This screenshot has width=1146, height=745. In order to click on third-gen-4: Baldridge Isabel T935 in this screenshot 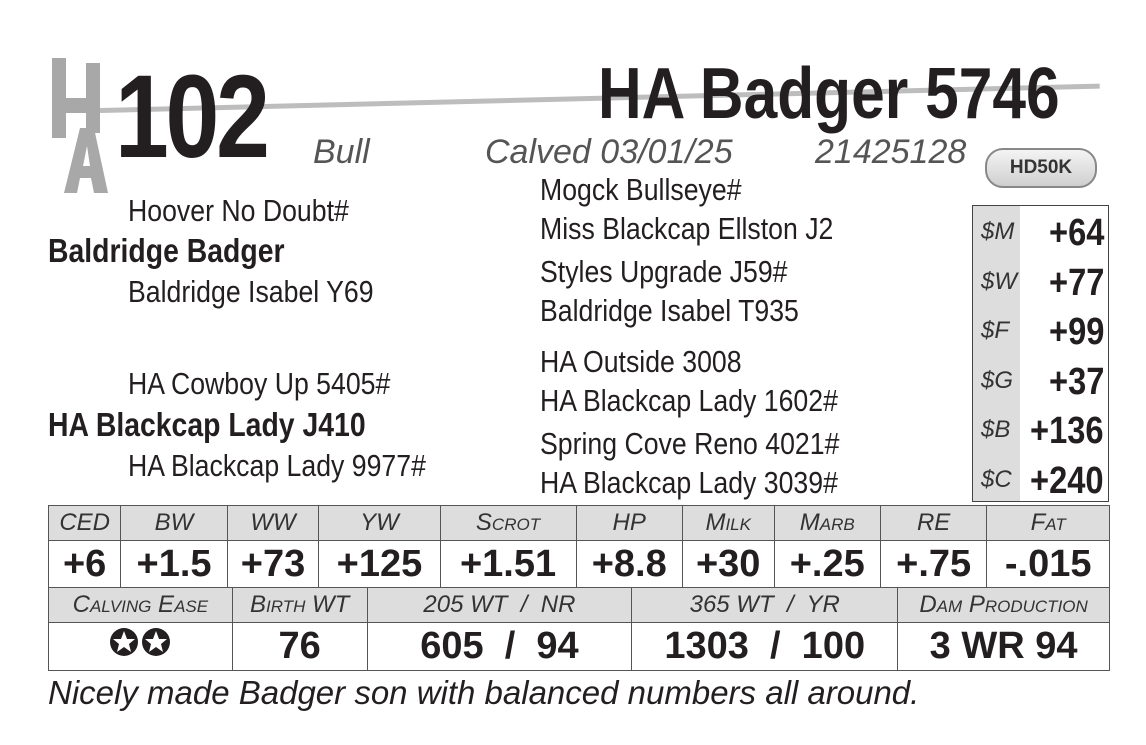, I will do `click(669, 310)`.